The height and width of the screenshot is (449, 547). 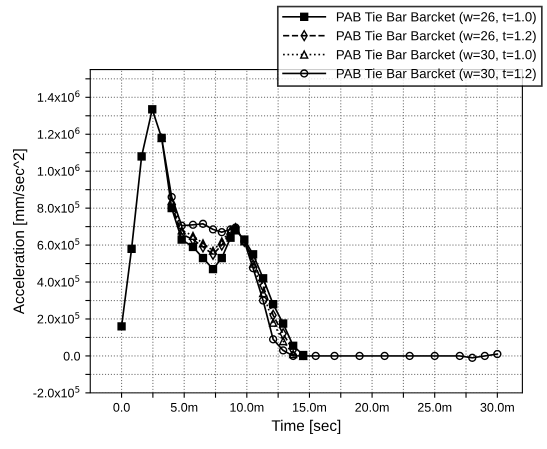 What do you see at coordinates (121, 407) in the screenshot?
I see `x-tick-label: 0.0` at bounding box center [121, 407].